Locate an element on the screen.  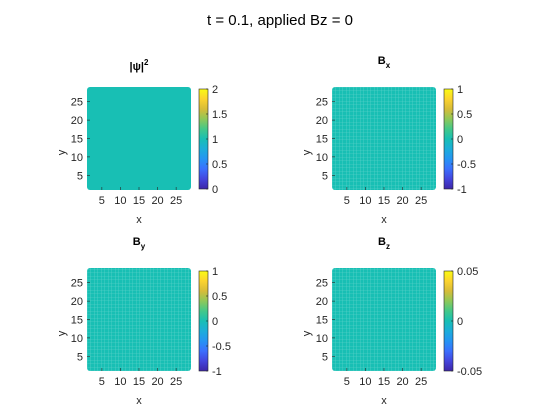
panel-title: |ψ|2 is located at coordinates (139, 65).